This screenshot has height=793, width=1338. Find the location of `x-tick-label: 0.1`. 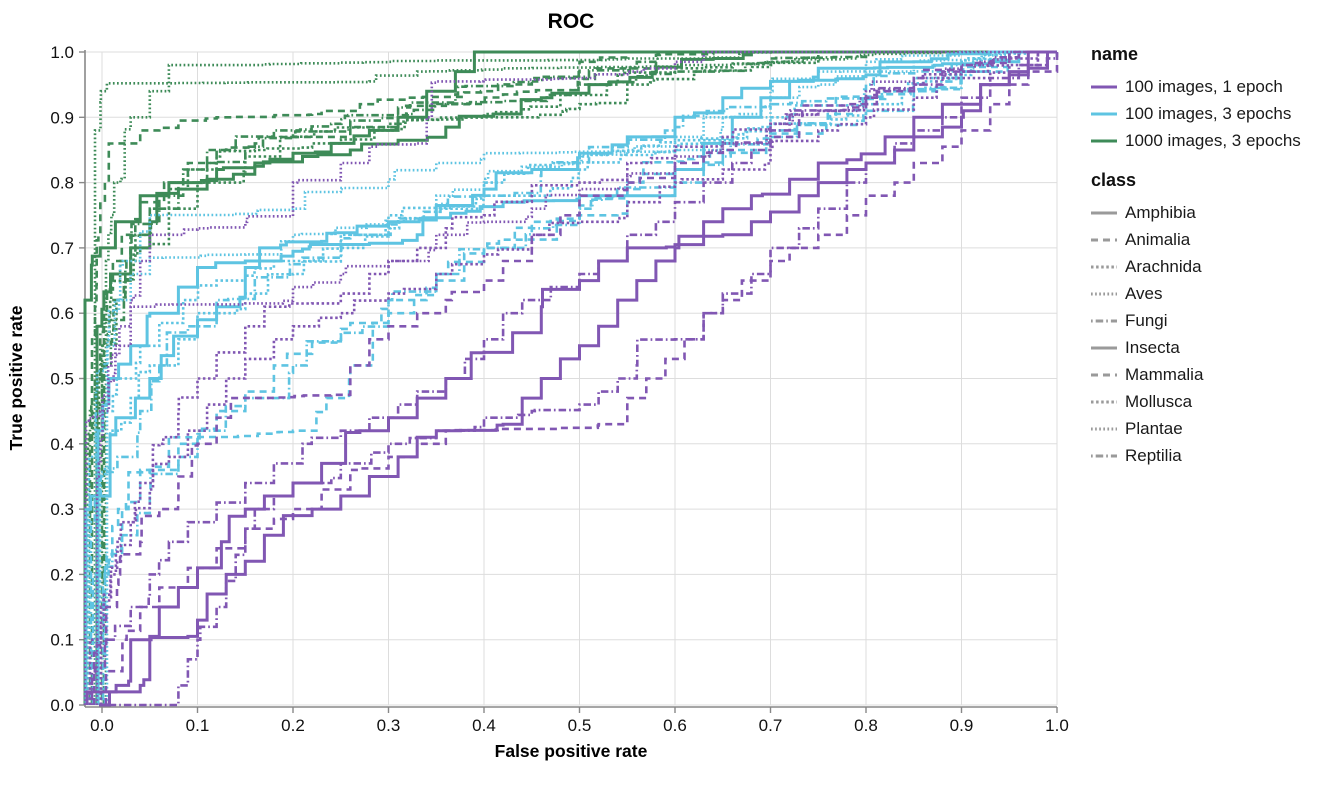

x-tick-label: 0.1 is located at coordinates (198, 725).